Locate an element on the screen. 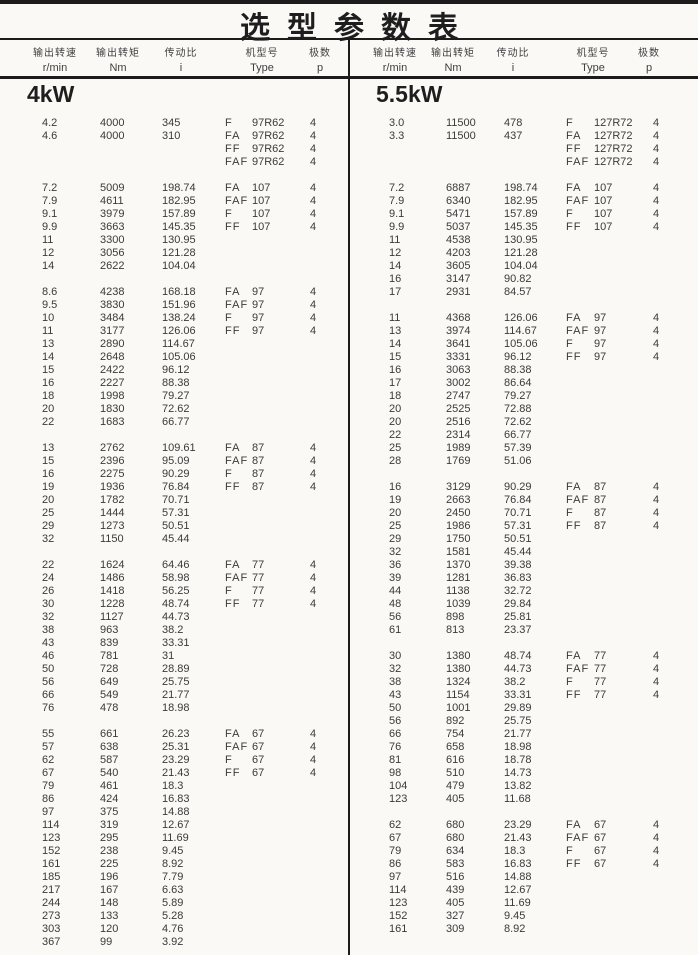  cell-torque: 2762 is located at coordinates (112, 448).